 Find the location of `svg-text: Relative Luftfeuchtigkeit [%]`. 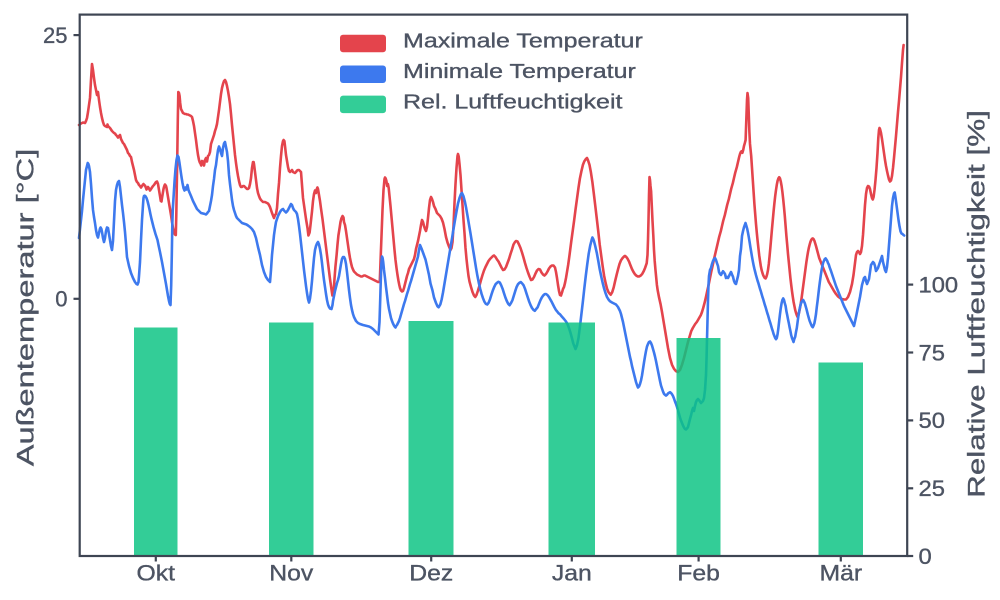

svg-text: Relative Luftfeuchtigkeit [%] is located at coordinates (976, 304).